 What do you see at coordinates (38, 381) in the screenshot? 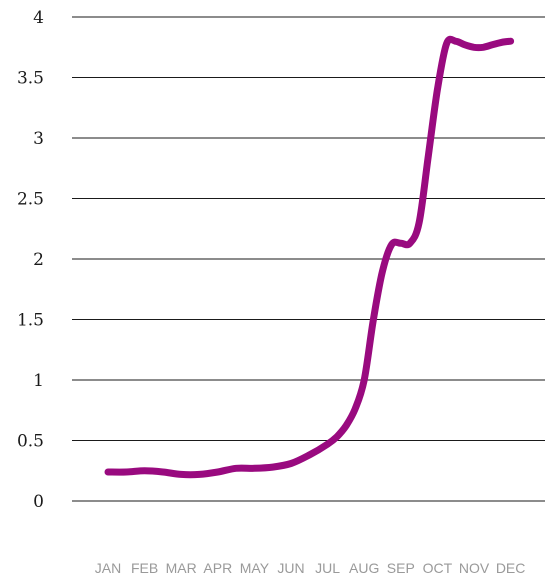
I see `y-tick-label: 1` at bounding box center [38, 381].